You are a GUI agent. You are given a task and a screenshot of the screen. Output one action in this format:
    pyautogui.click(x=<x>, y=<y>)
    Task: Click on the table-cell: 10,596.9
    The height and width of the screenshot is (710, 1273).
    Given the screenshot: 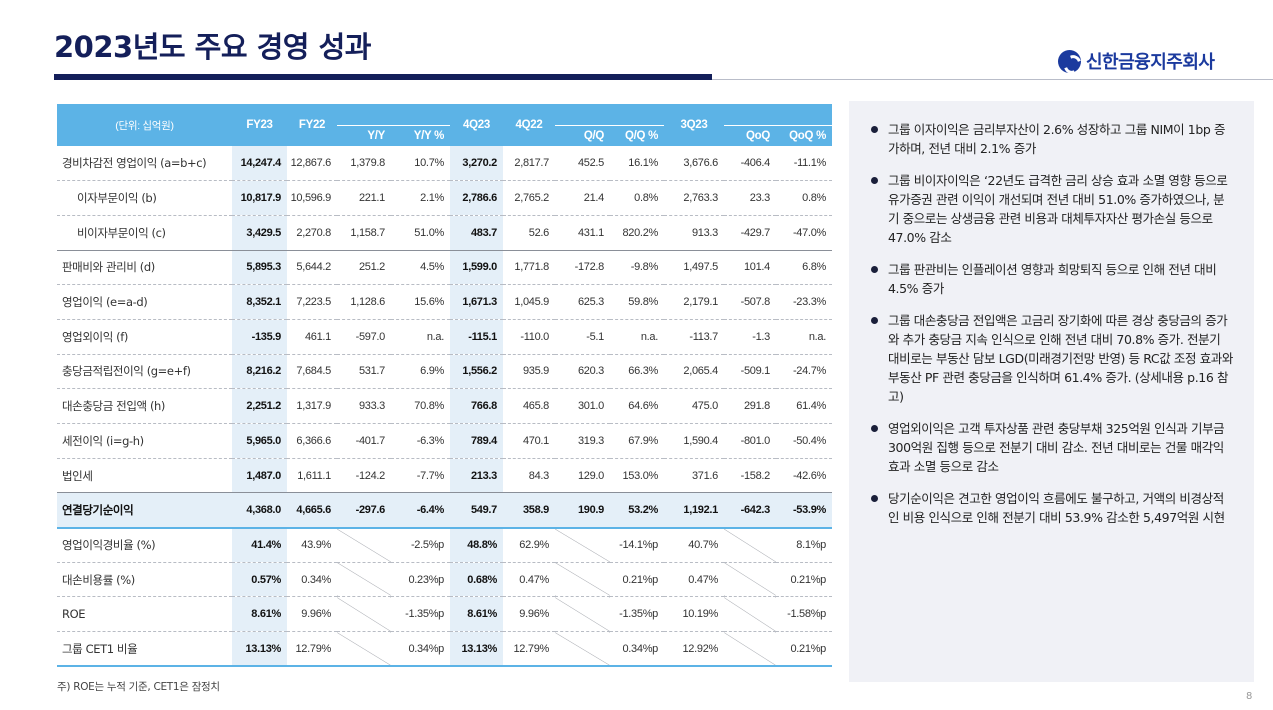 What is the action you would take?
    pyautogui.click(x=312, y=198)
    